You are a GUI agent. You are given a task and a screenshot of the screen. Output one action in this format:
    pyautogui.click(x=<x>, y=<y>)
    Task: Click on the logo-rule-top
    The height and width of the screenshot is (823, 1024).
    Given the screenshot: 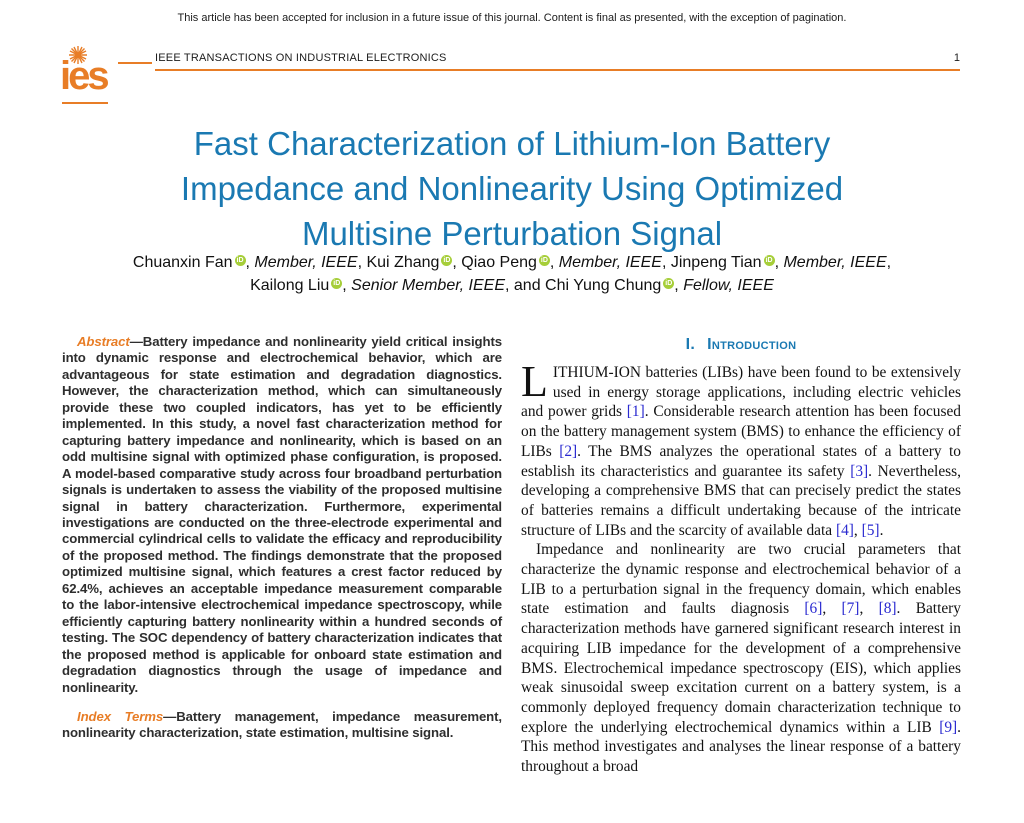 What is the action you would take?
    pyautogui.click(x=135, y=63)
    